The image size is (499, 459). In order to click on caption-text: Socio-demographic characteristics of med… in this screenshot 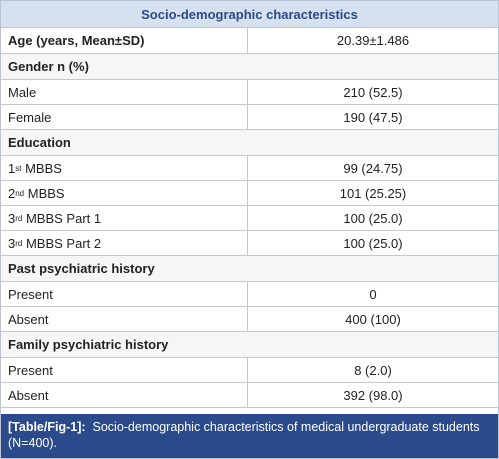, I will do `click(244, 435)`.